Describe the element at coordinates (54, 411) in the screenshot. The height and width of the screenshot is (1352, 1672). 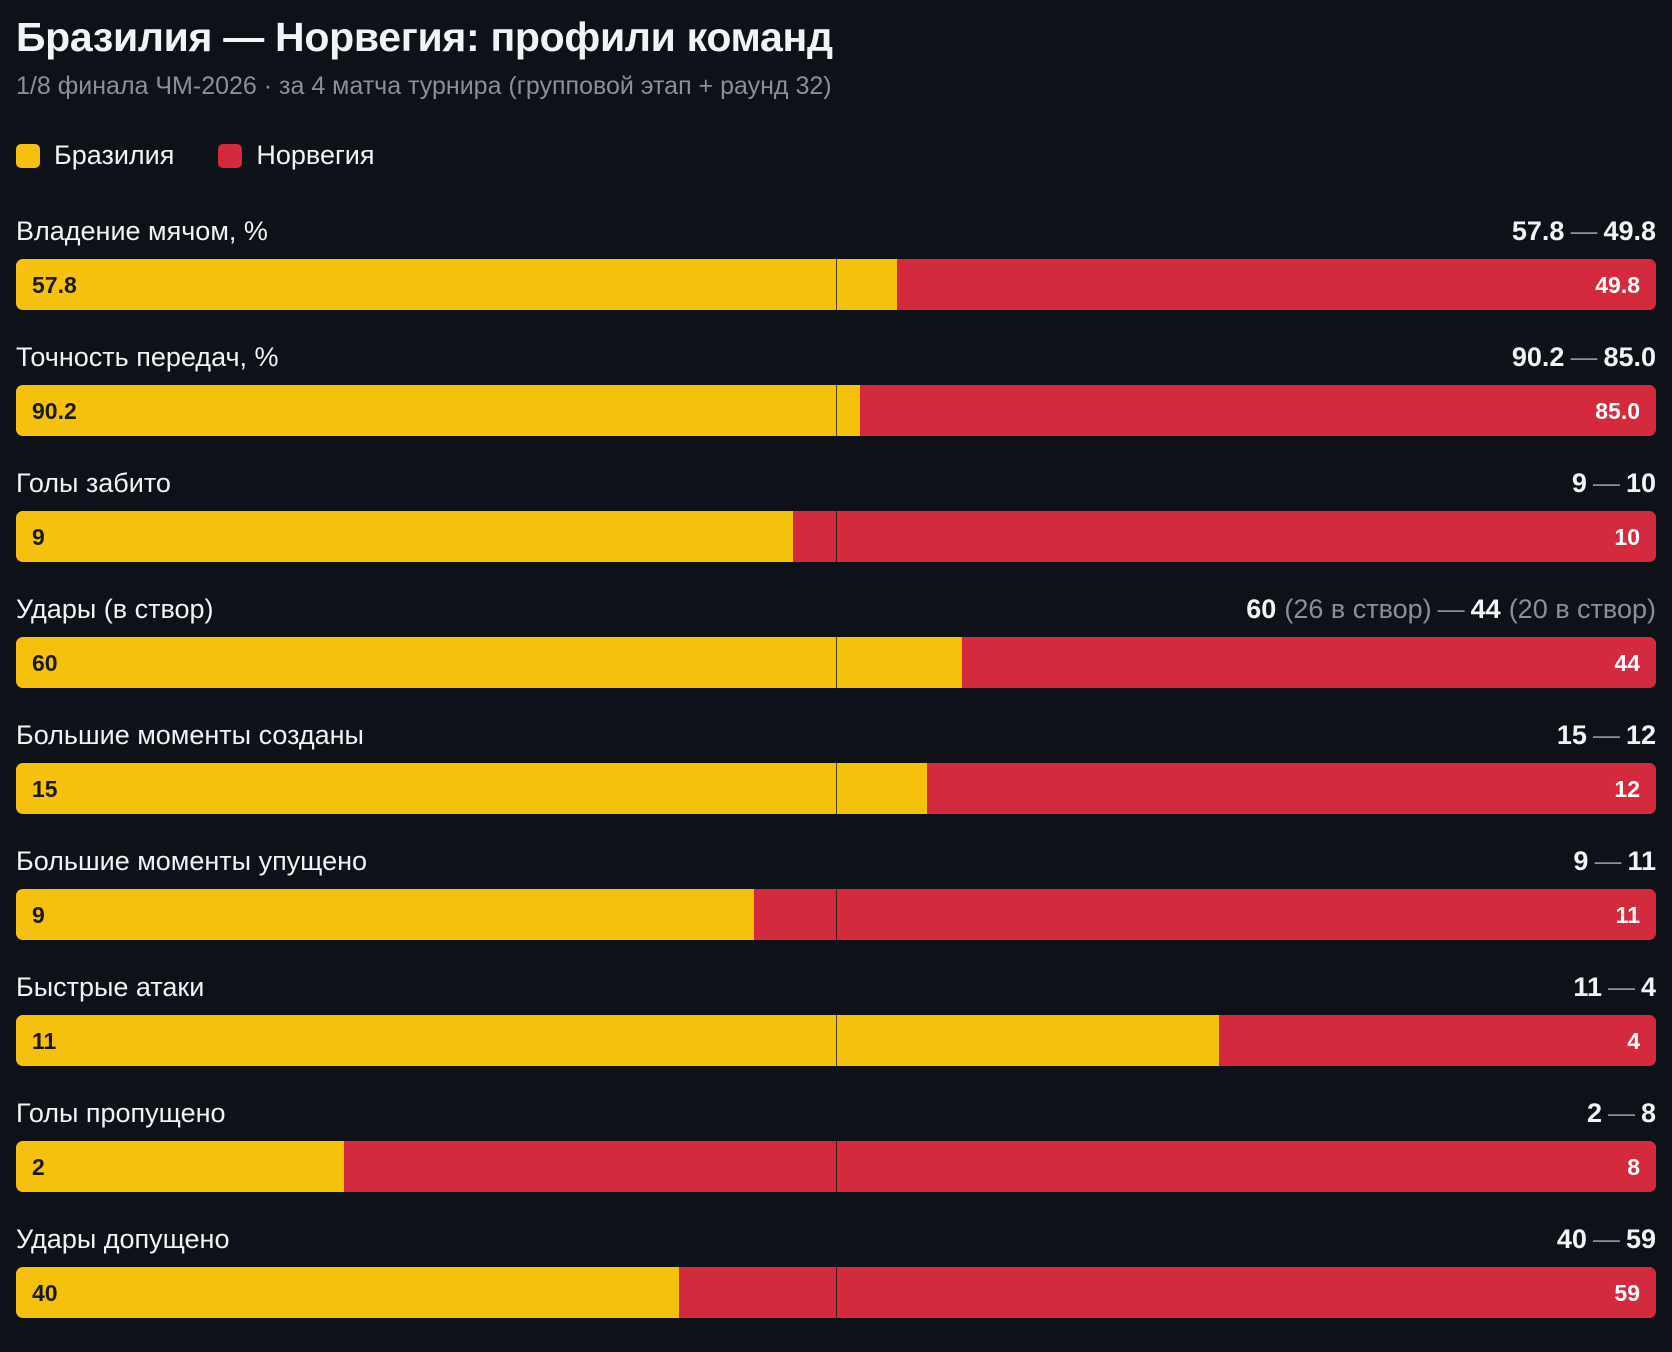
I see `bar-label-team-a: 90.2` at that location.